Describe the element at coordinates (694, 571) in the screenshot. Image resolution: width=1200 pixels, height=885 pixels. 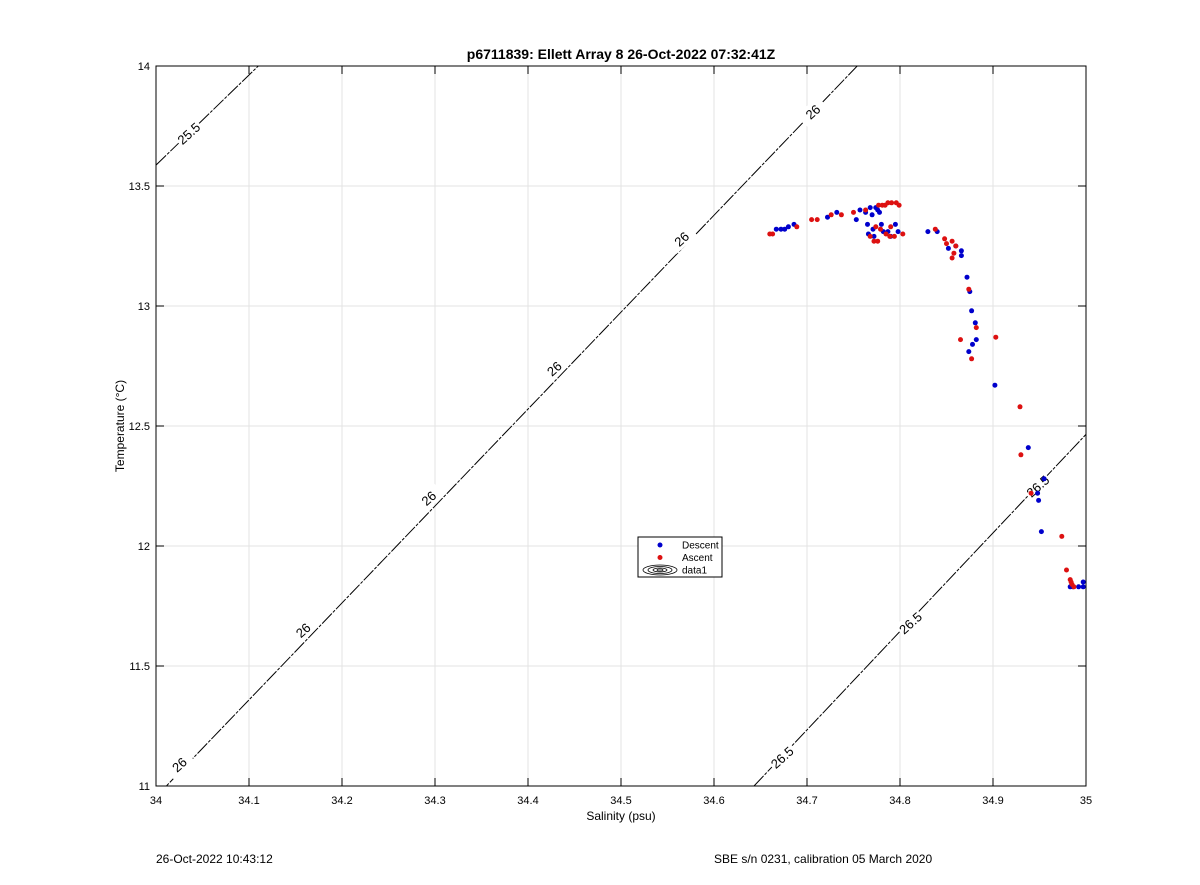
I see `legend-label: data1` at that location.